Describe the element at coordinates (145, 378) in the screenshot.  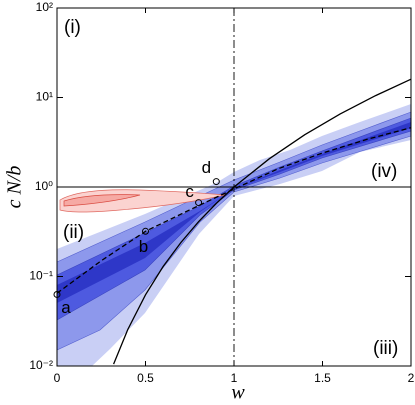
I see `x-tick-label: 0.5` at that location.